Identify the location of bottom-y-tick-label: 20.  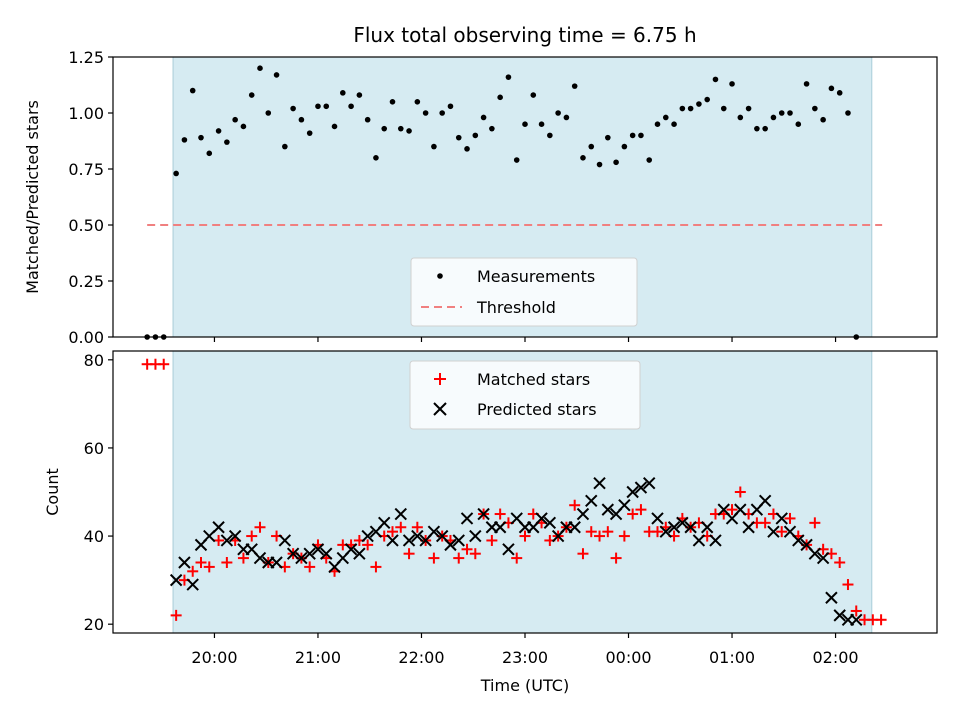
(94, 624).